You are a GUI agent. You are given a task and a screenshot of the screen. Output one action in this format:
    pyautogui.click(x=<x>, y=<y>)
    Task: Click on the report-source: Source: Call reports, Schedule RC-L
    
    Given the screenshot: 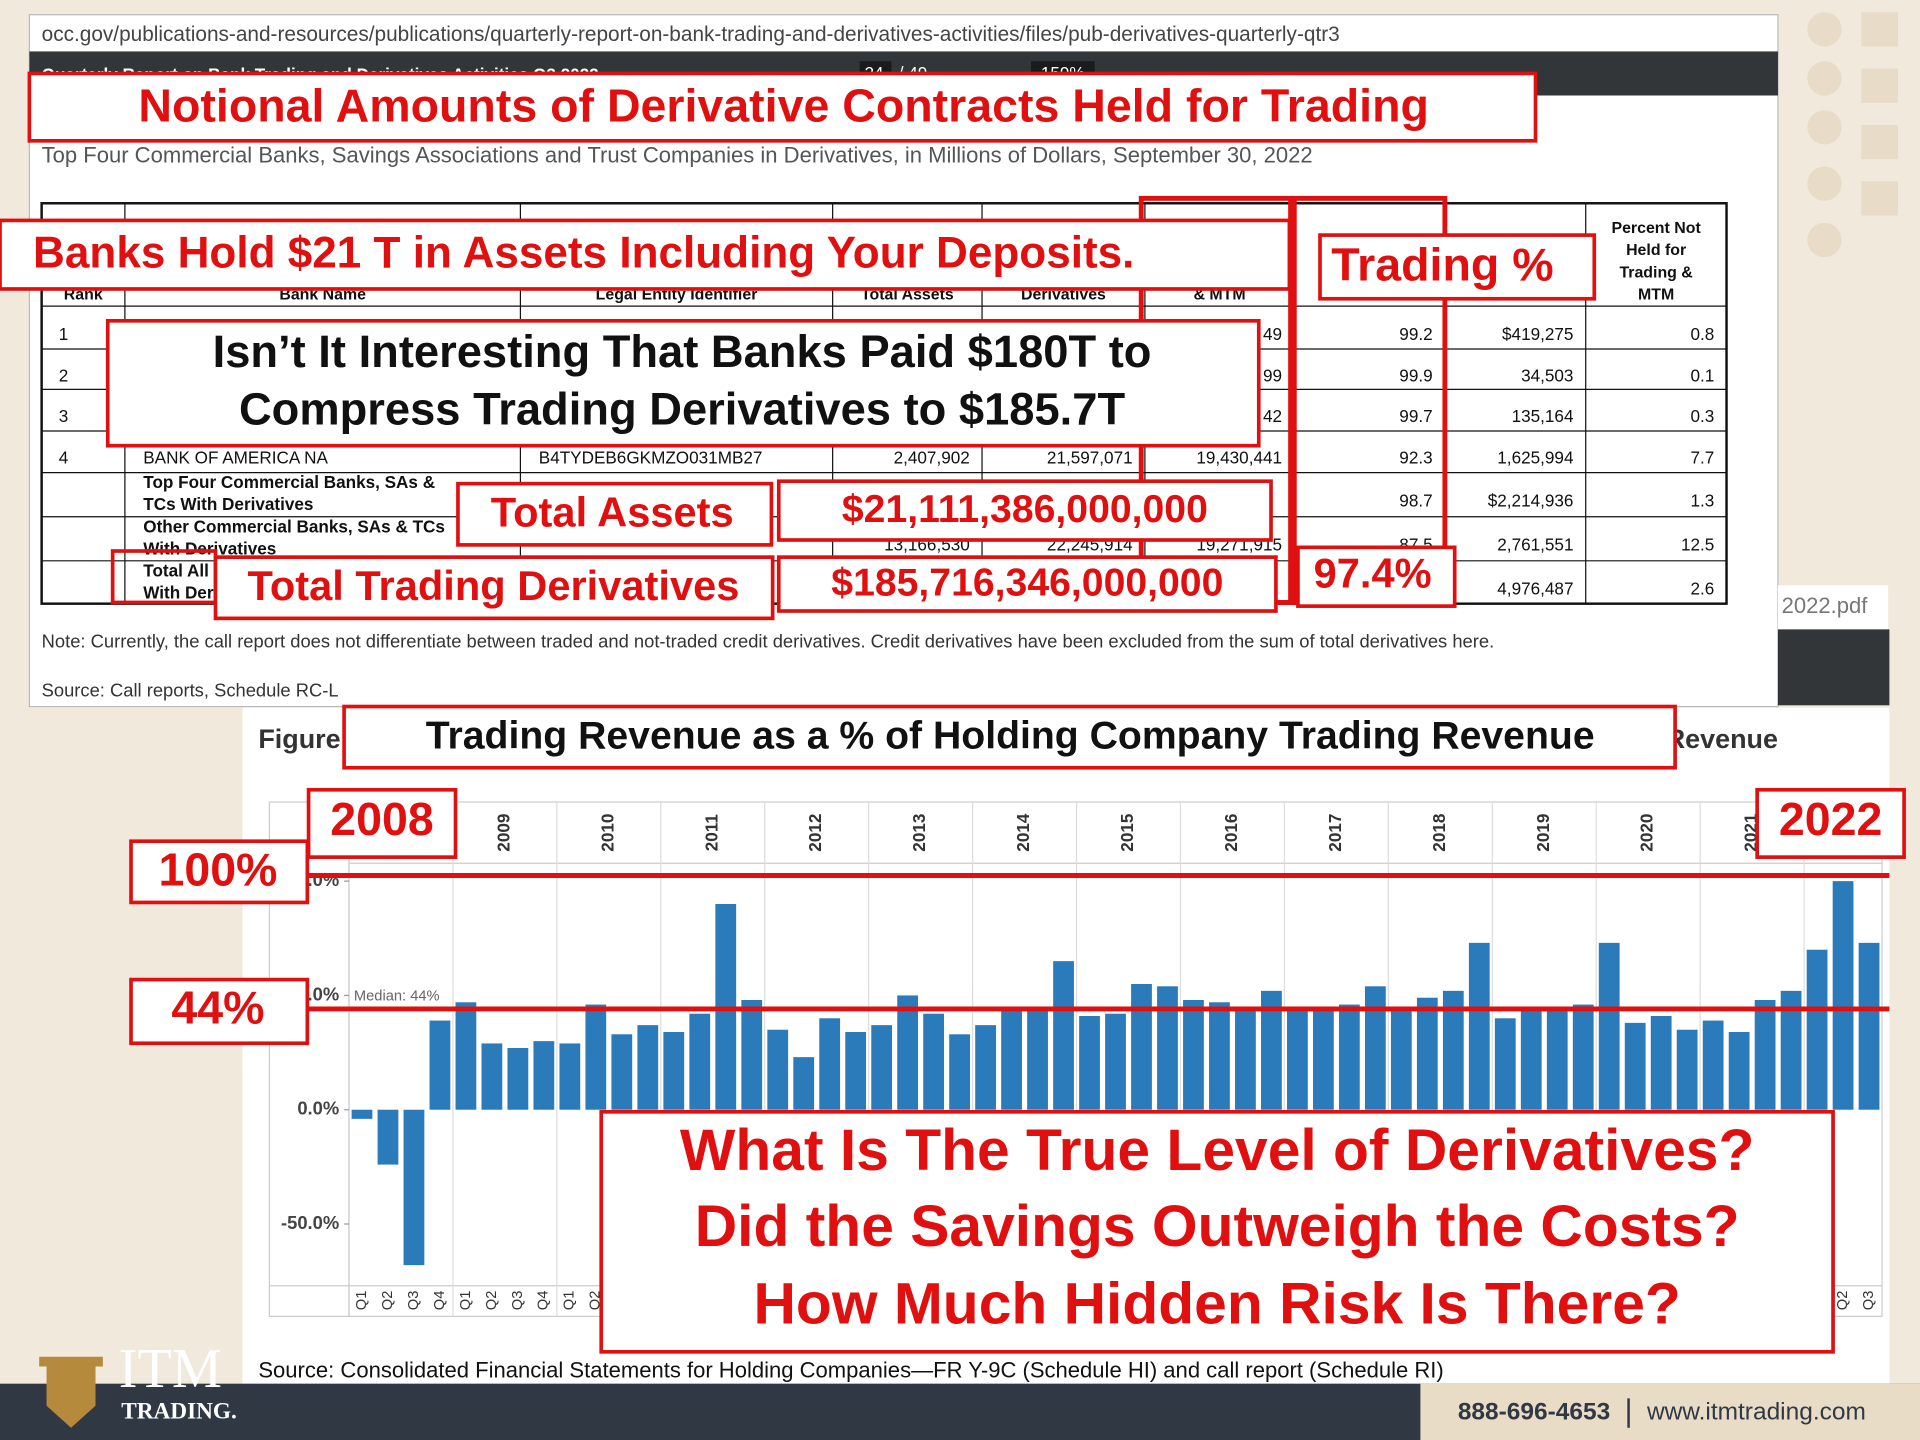 What is the action you would take?
    pyautogui.click(x=190, y=690)
    